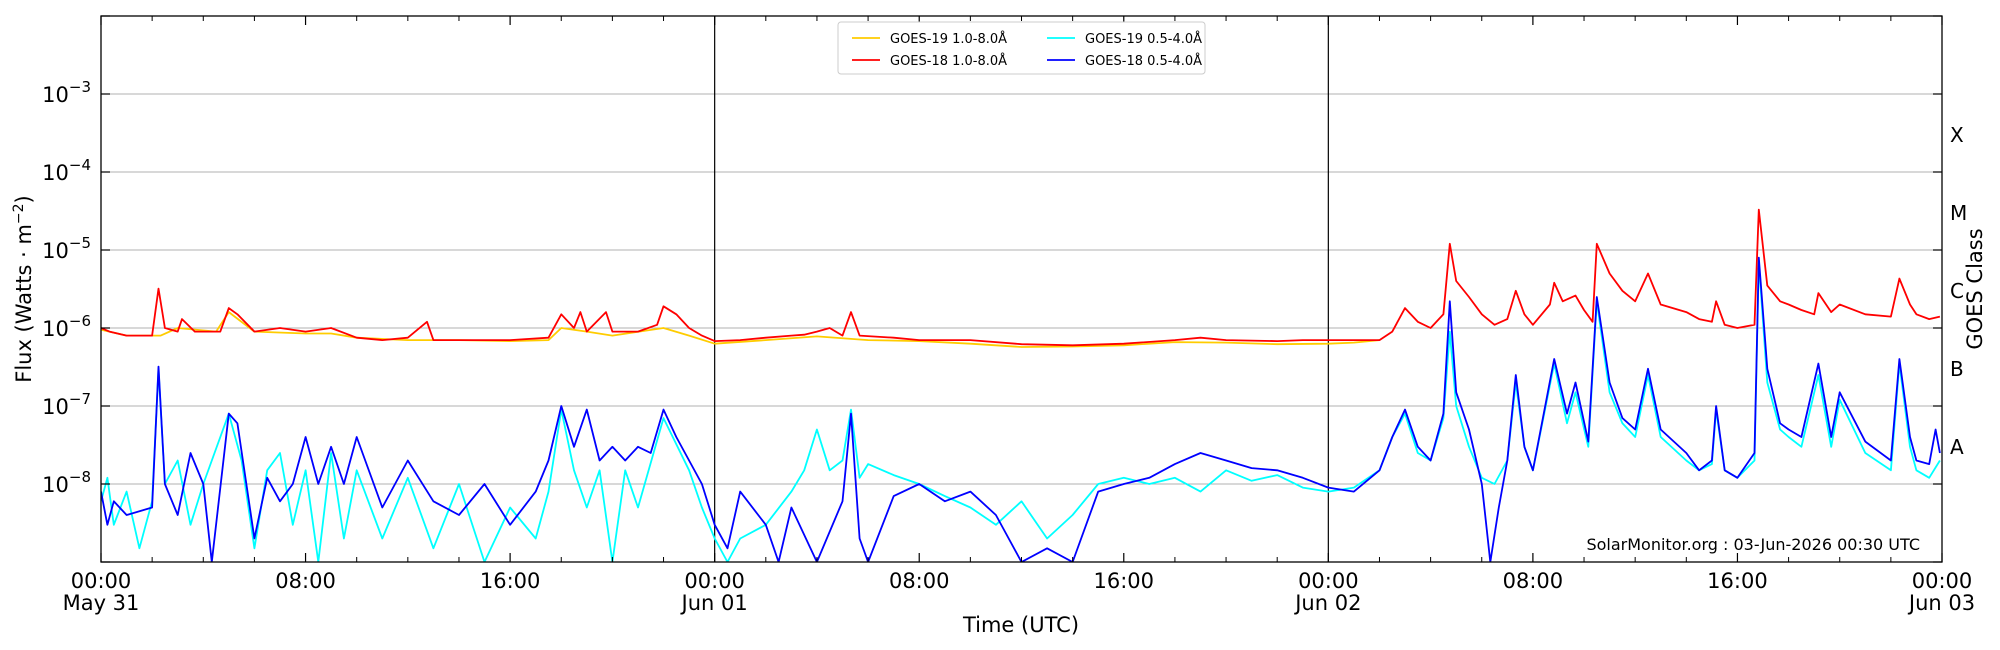 This screenshot has width=2000, height=650. What do you see at coordinates (1958, 213) in the screenshot?
I see `goes-class-m: M` at bounding box center [1958, 213].